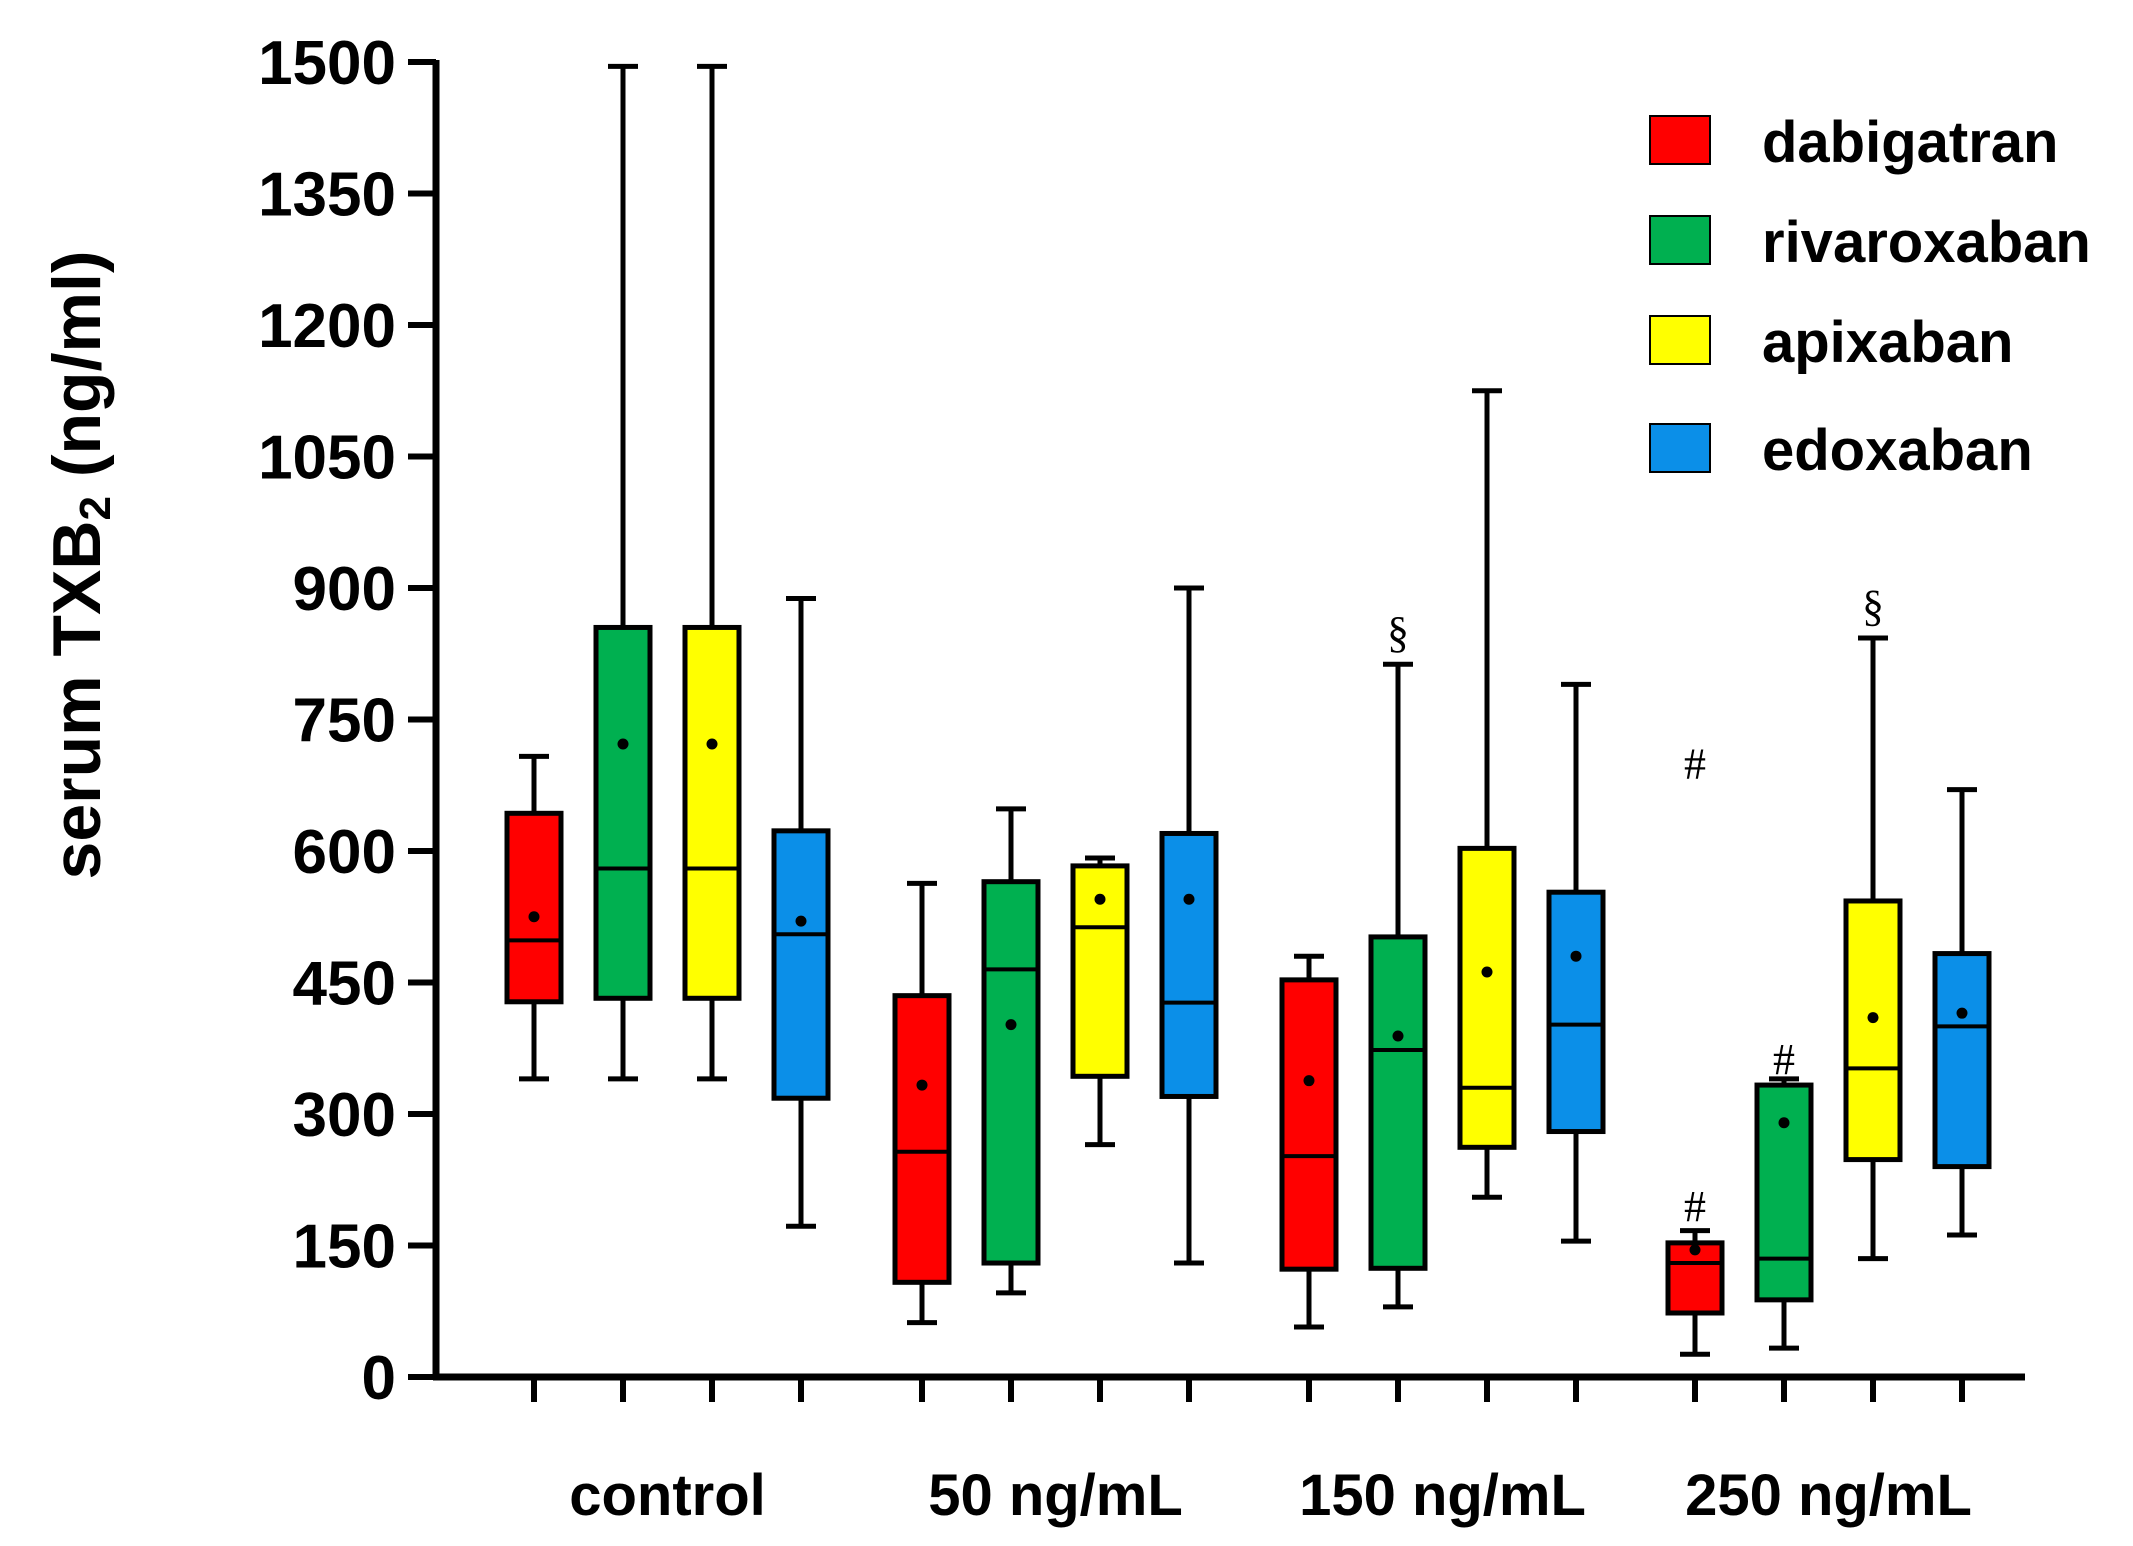  What do you see at coordinates (327, 195) in the screenshot?
I see `y-tick-label-1350: 1350` at bounding box center [327, 195].